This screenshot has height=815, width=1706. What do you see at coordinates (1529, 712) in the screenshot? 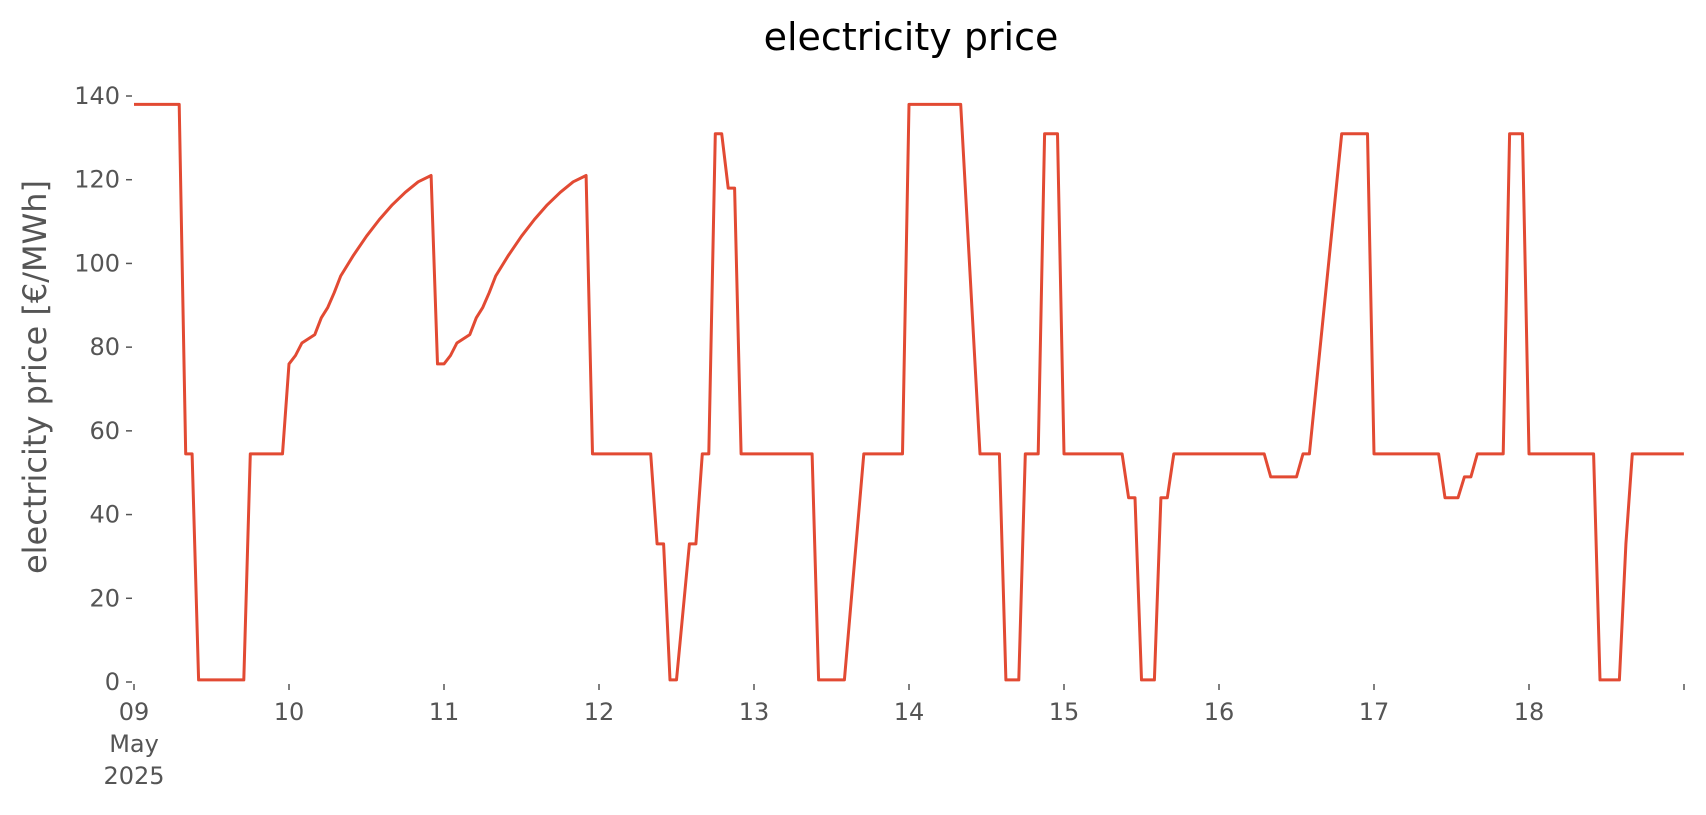
I see `x-tick-label: 18` at bounding box center [1529, 712].